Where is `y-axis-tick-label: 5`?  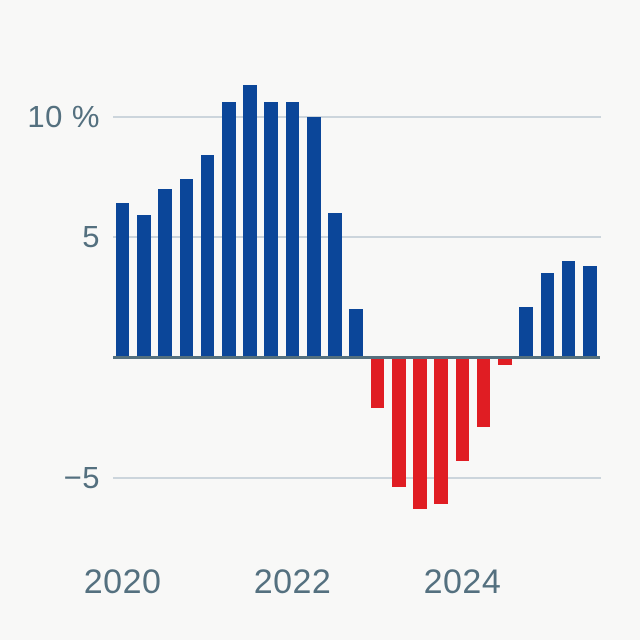
y-axis-tick-label: 5 is located at coordinates (91, 236).